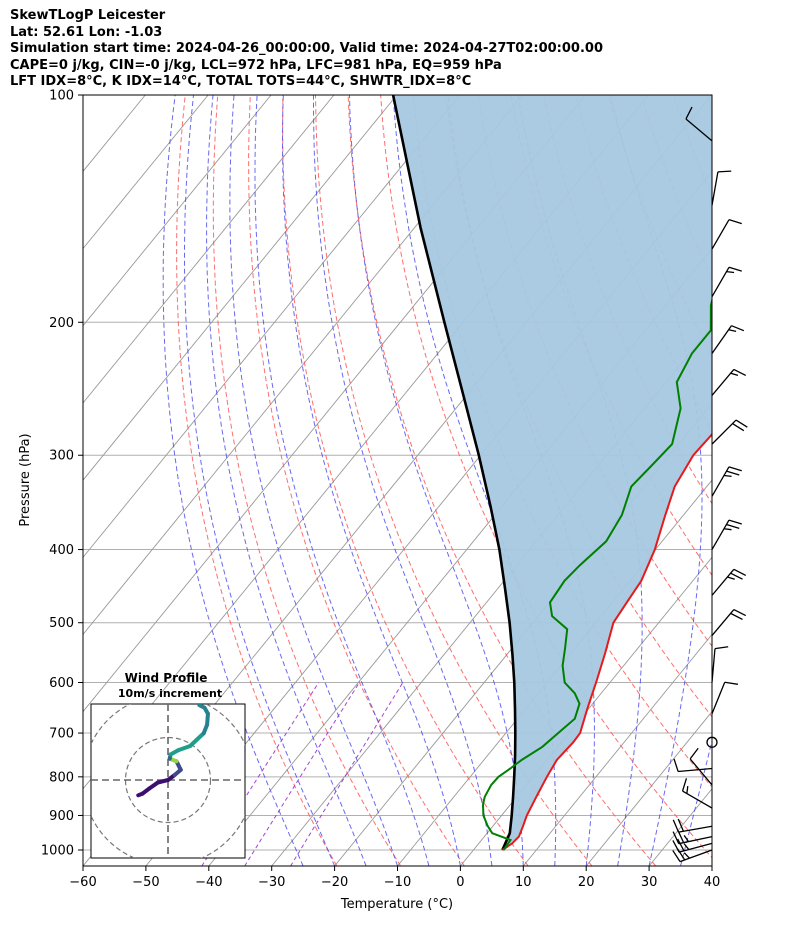  What do you see at coordinates (61, 456) in the screenshot?
I see `y-tick-label: 300` at bounding box center [61, 456].